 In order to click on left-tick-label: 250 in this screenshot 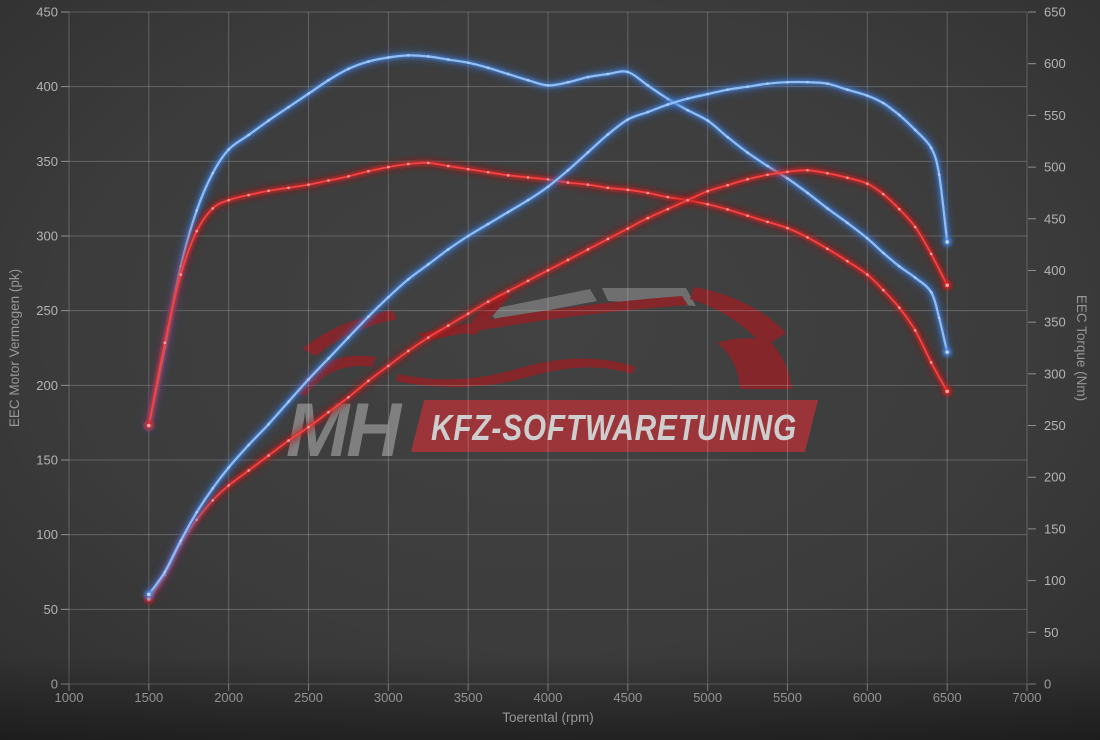, I will do `click(47, 310)`.